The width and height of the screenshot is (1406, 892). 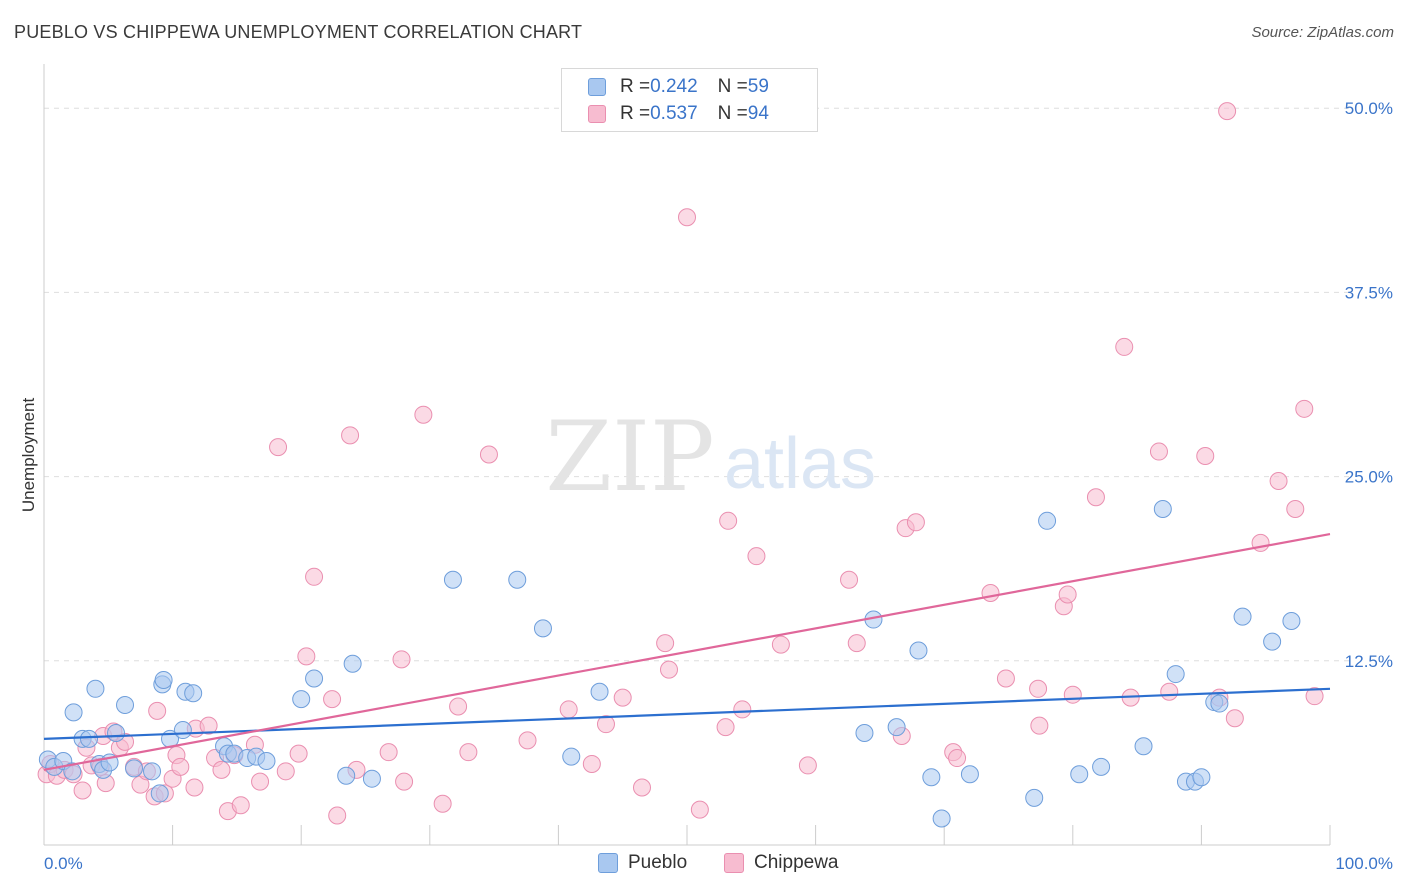 What do you see at coordinates (674, 86) in the screenshot?
I see `pueblo-r-value: 0.242` at bounding box center [674, 86].